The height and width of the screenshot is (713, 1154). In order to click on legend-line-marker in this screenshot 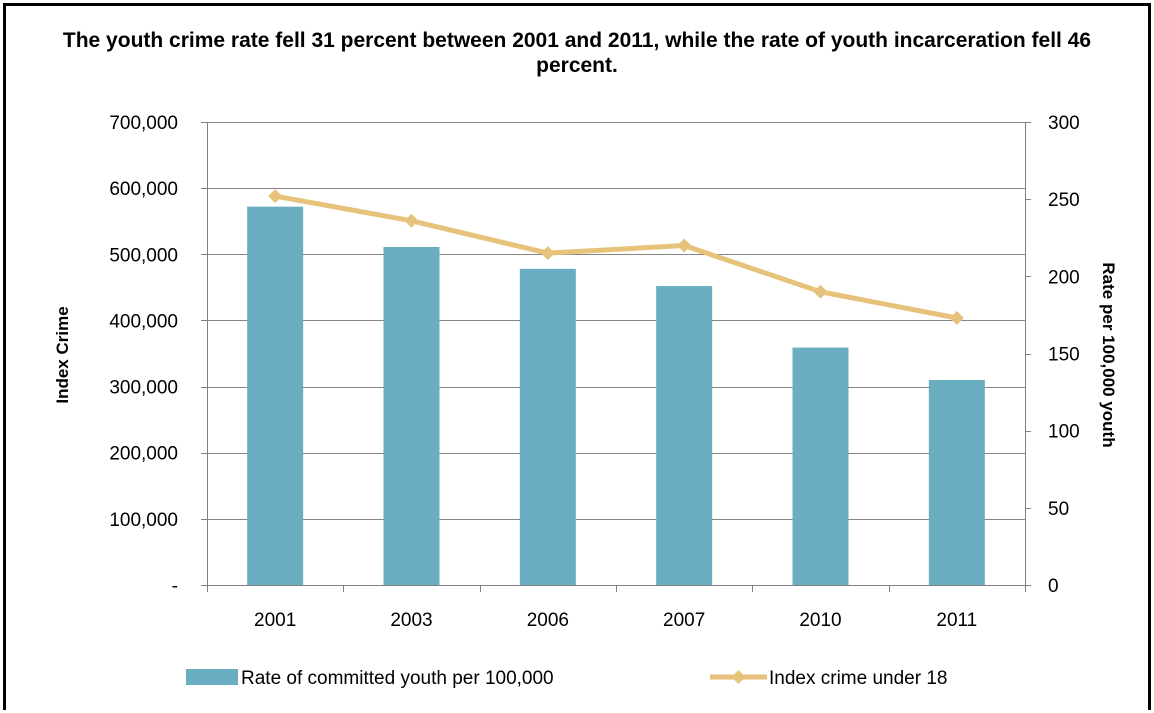, I will do `click(738, 677)`.